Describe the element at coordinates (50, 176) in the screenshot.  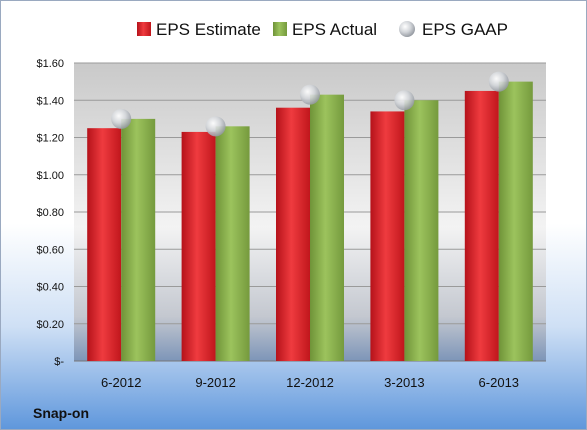
I see `y-tick-label: $1.00` at that location.